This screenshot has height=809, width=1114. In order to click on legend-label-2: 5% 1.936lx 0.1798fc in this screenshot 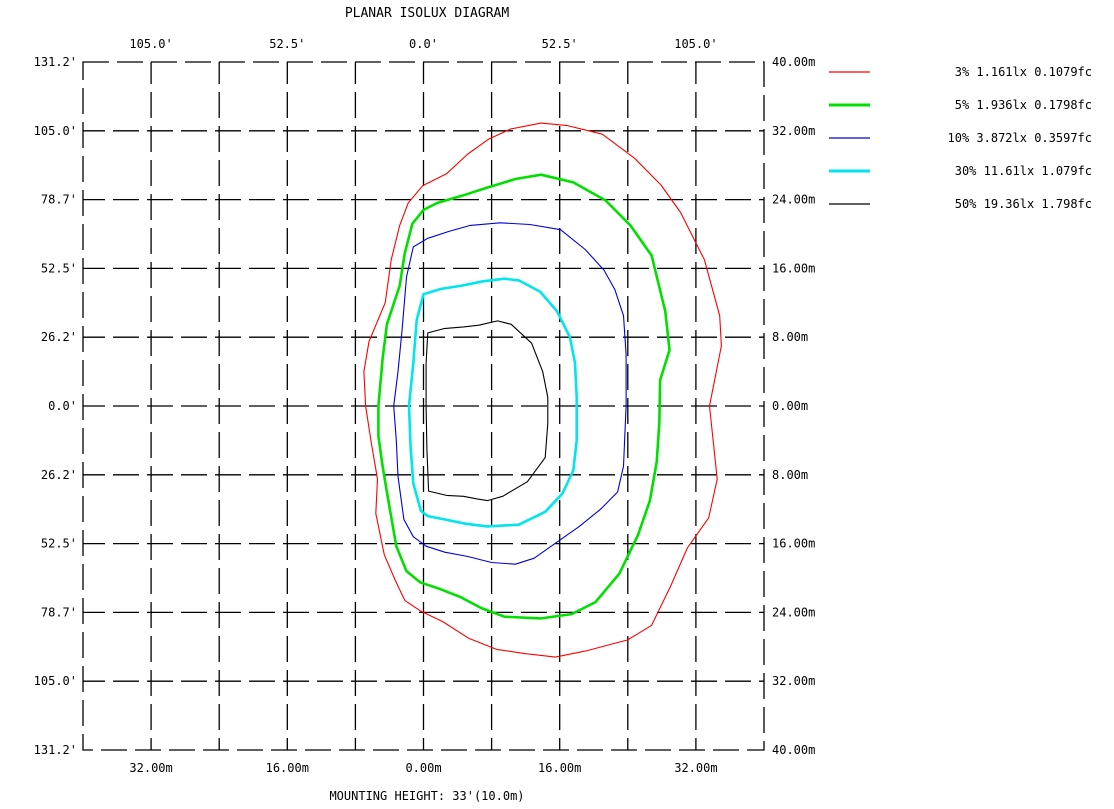, I will do `click(1023, 105)`.